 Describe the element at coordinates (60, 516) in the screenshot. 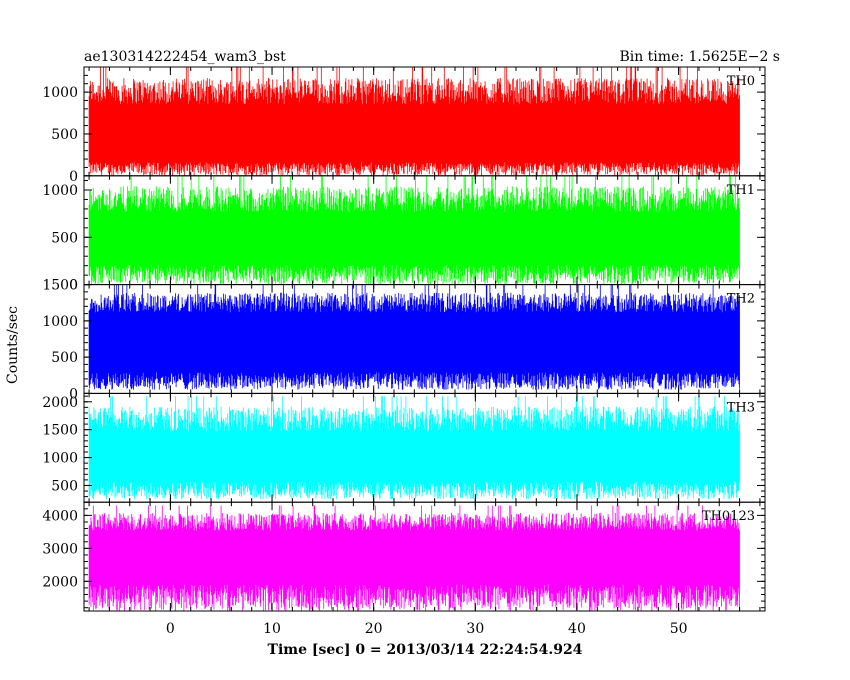

I see `y-tick-label: 4000` at that location.